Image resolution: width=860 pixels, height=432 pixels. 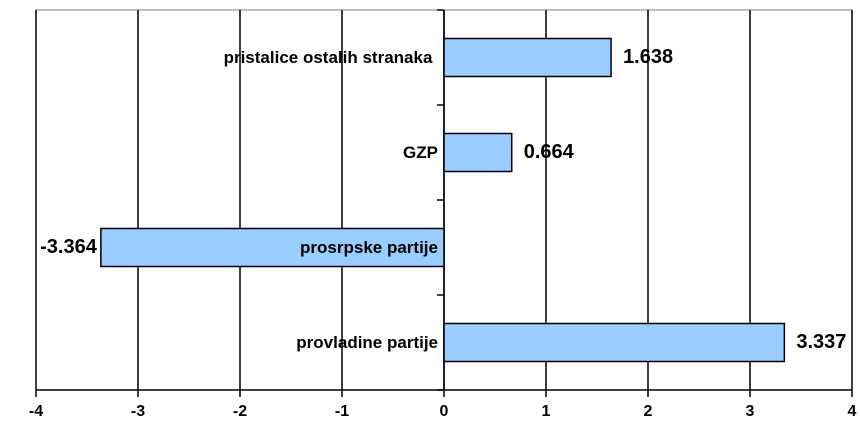 What do you see at coordinates (549, 152) in the screenshot?
I see `value-label: 0.664` at bounding box center [549, 152].